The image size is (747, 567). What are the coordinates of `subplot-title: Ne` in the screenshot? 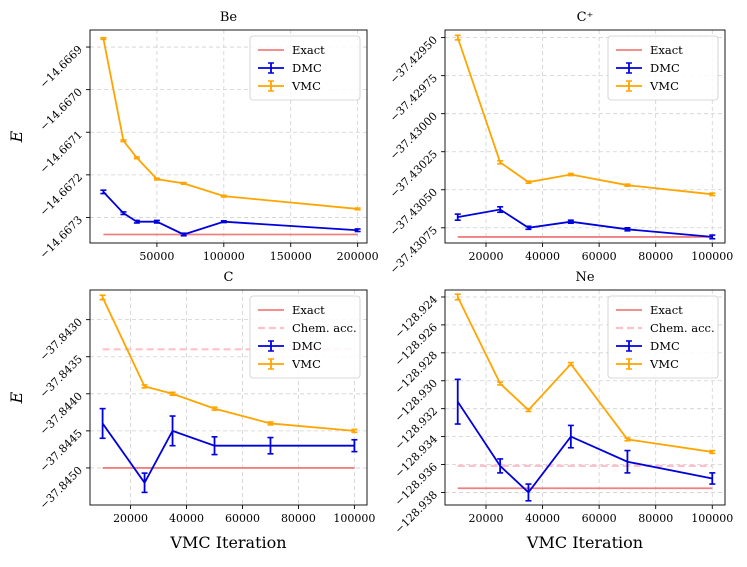 It's located at (584, 277).